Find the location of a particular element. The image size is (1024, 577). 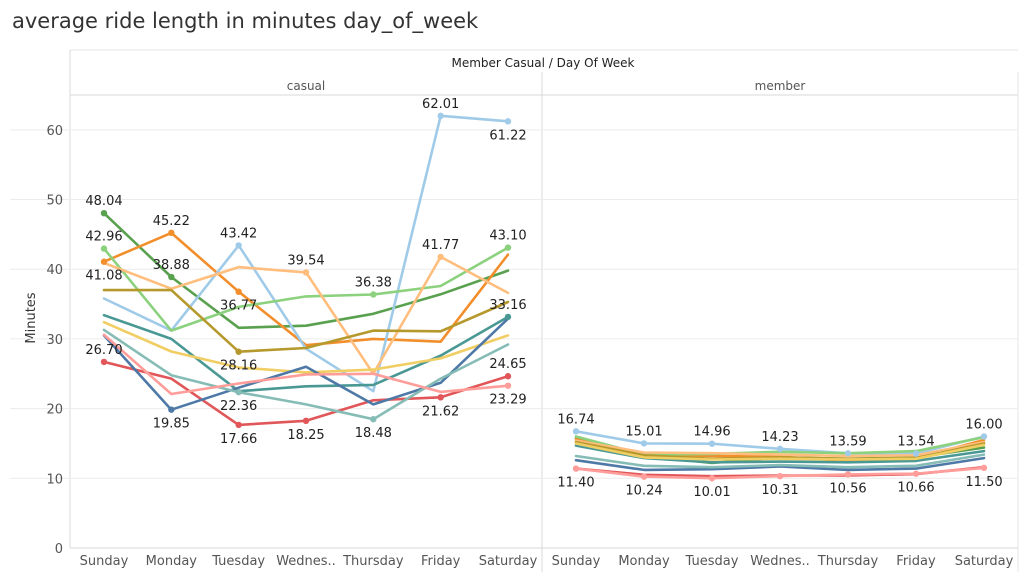

data-label: 38.88 is located at coordinates (171, 265).